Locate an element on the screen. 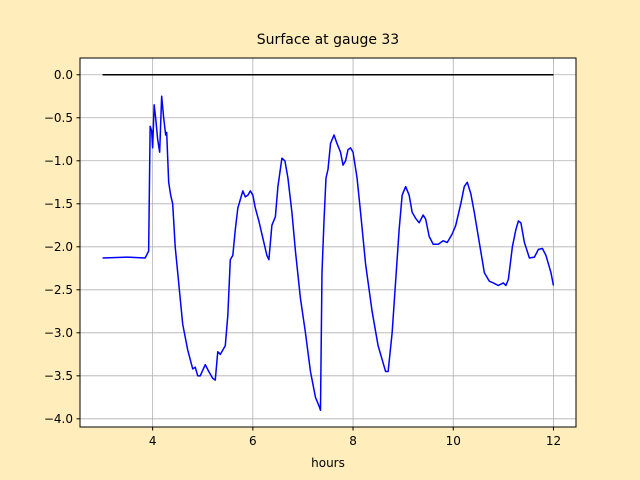  x-tick-label: 8 is located at coordinates (353, 441).